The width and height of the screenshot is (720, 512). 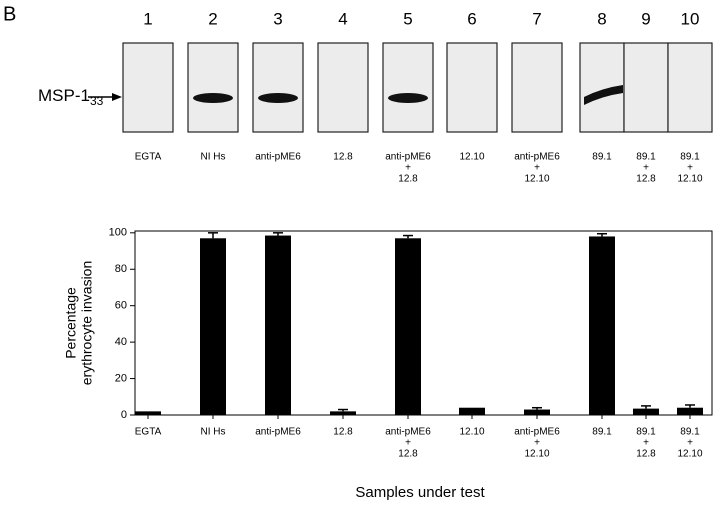 What do you see at coordinates (124, 415) in the screenshot?
I see `y-tick-label: 0` at bounding box center [124, 415].